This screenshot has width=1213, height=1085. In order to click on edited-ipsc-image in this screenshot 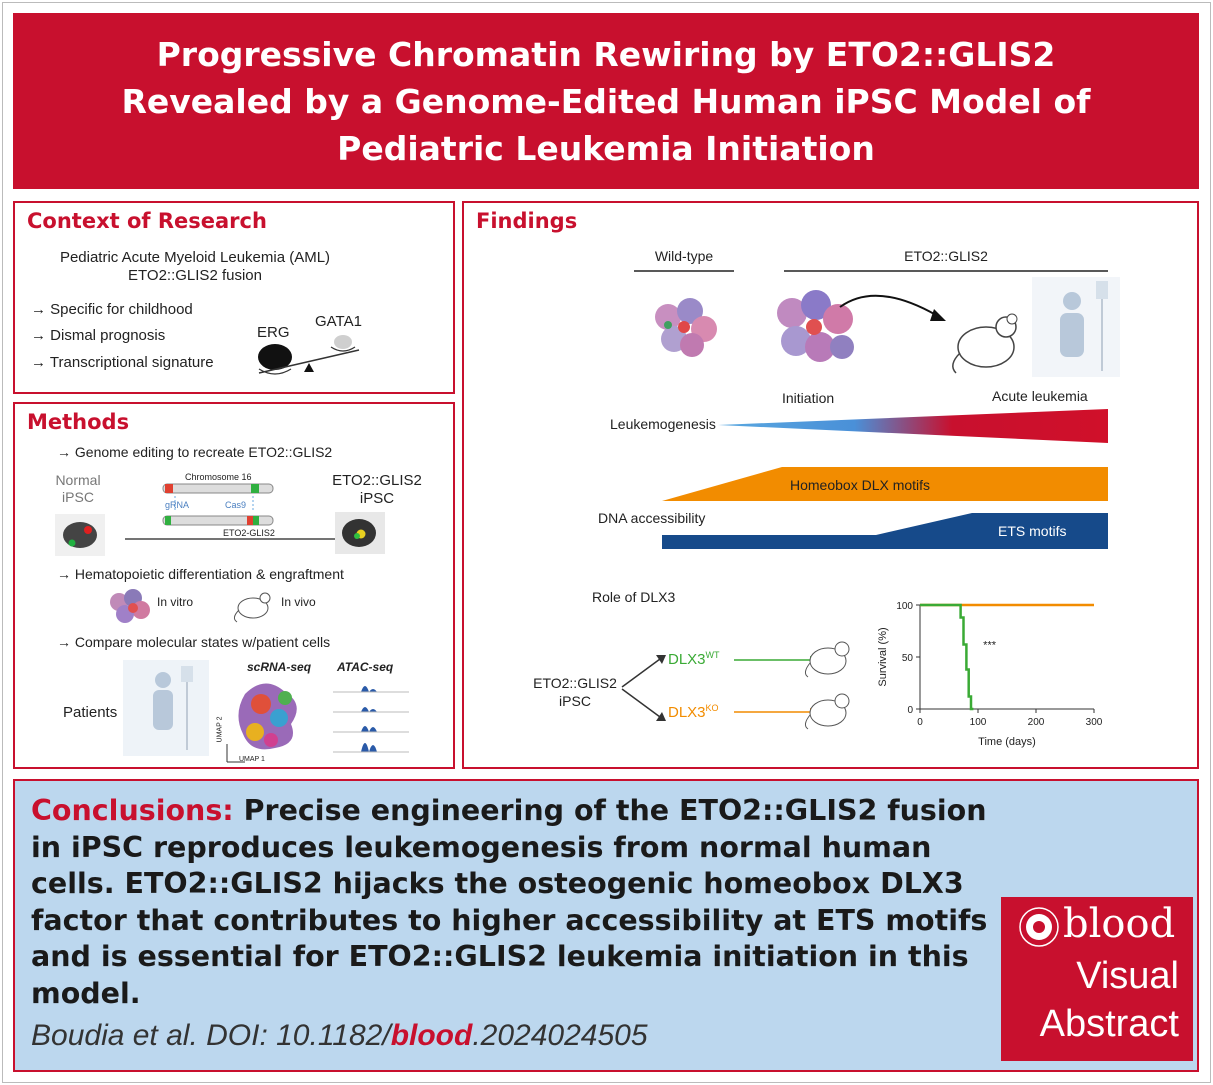, I will do `click(360, 533)`.